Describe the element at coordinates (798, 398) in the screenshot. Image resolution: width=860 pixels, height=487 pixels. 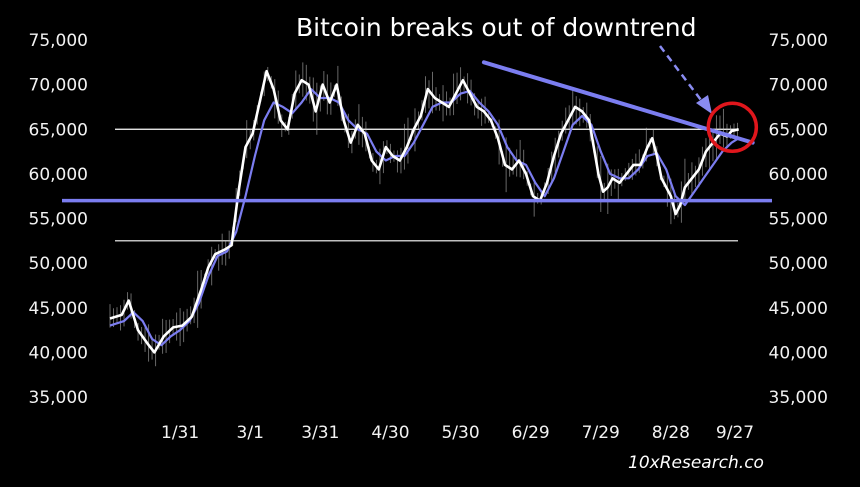
I see `y-tick-label-right: 35,000` at that location.